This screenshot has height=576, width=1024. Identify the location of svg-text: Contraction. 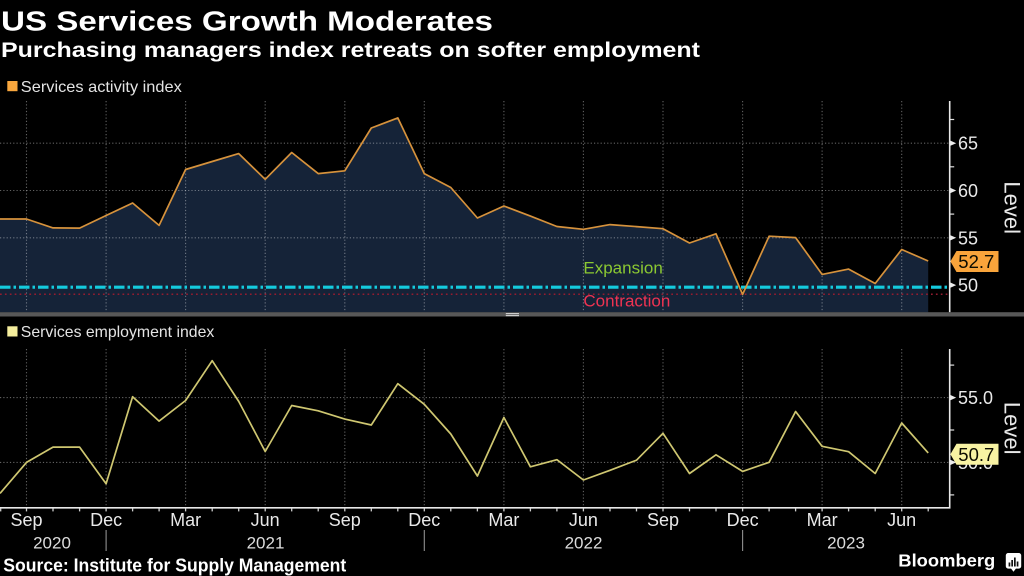
(626, 301).